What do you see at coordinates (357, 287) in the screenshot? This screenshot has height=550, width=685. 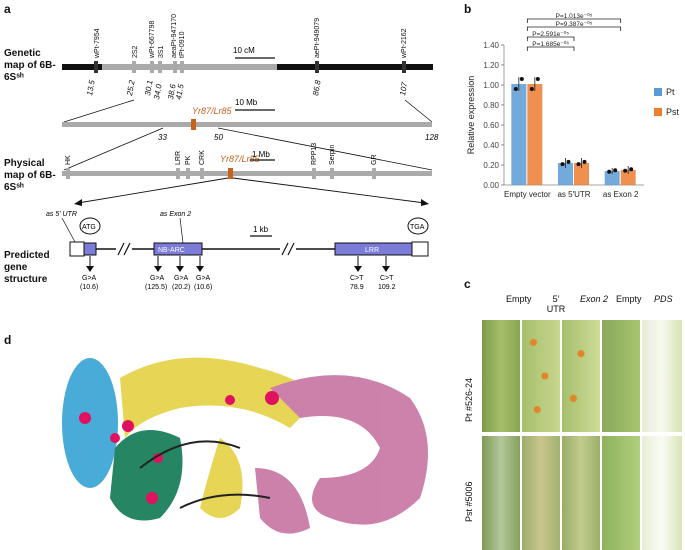 I see `svg-text: 78.9` at bounding box center [357, 287].